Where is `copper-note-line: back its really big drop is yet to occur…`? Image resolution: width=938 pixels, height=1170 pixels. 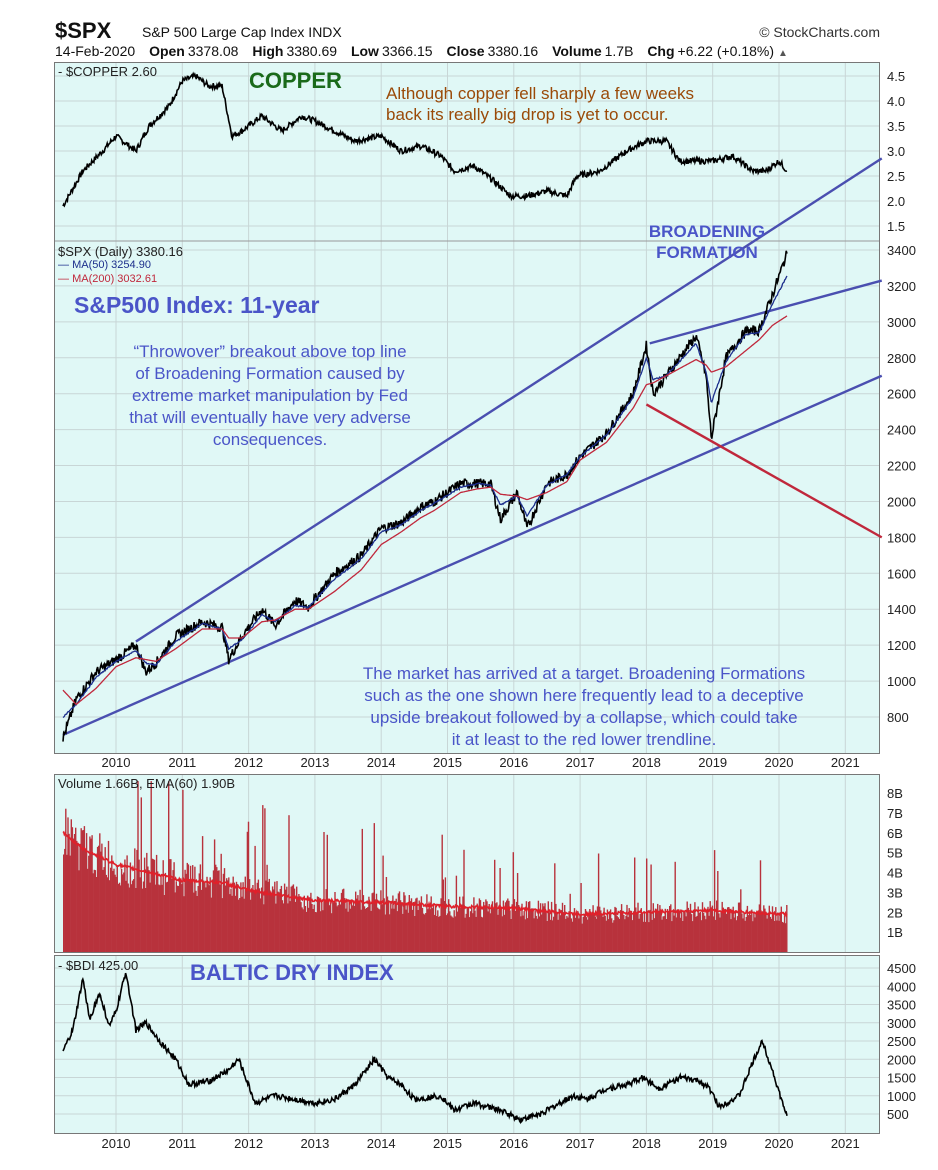 copper-note-line: back its really big drop is yet to occur… is located at coordinates (527, 114).